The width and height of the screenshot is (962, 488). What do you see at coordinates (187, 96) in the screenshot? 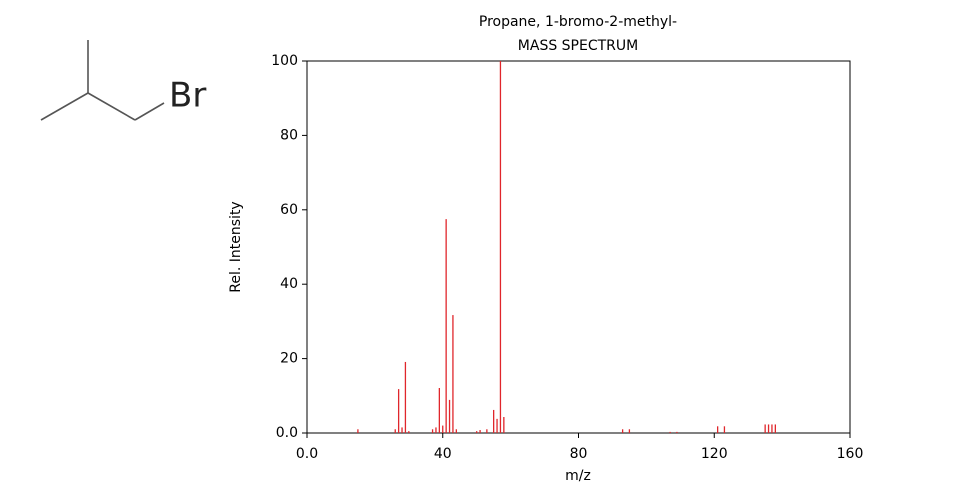
I see `atom-label: Br` at bounding box center [187, 96].